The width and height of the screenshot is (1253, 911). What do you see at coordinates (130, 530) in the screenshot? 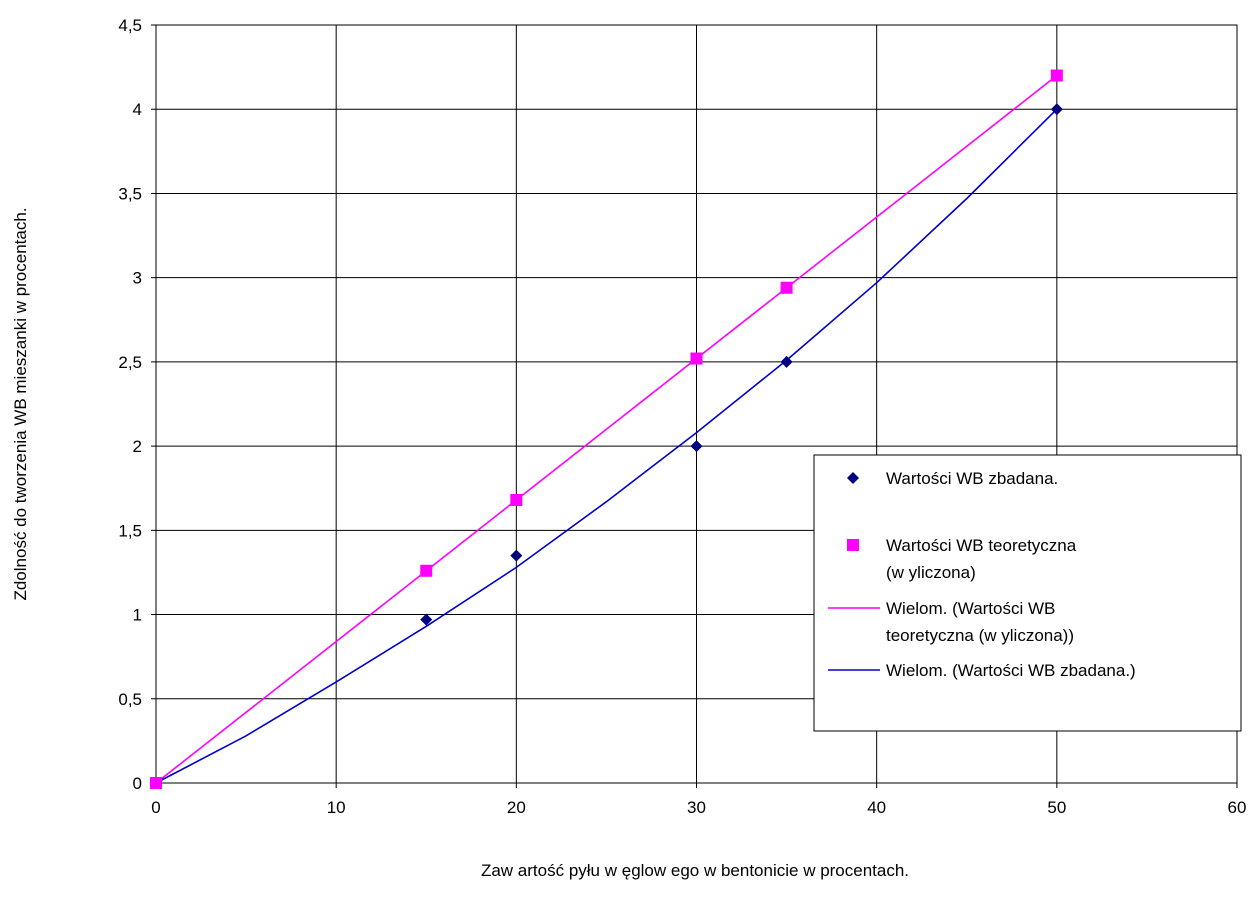
I see `y-tick-label: 1,5` at bounding box center [130, 530].